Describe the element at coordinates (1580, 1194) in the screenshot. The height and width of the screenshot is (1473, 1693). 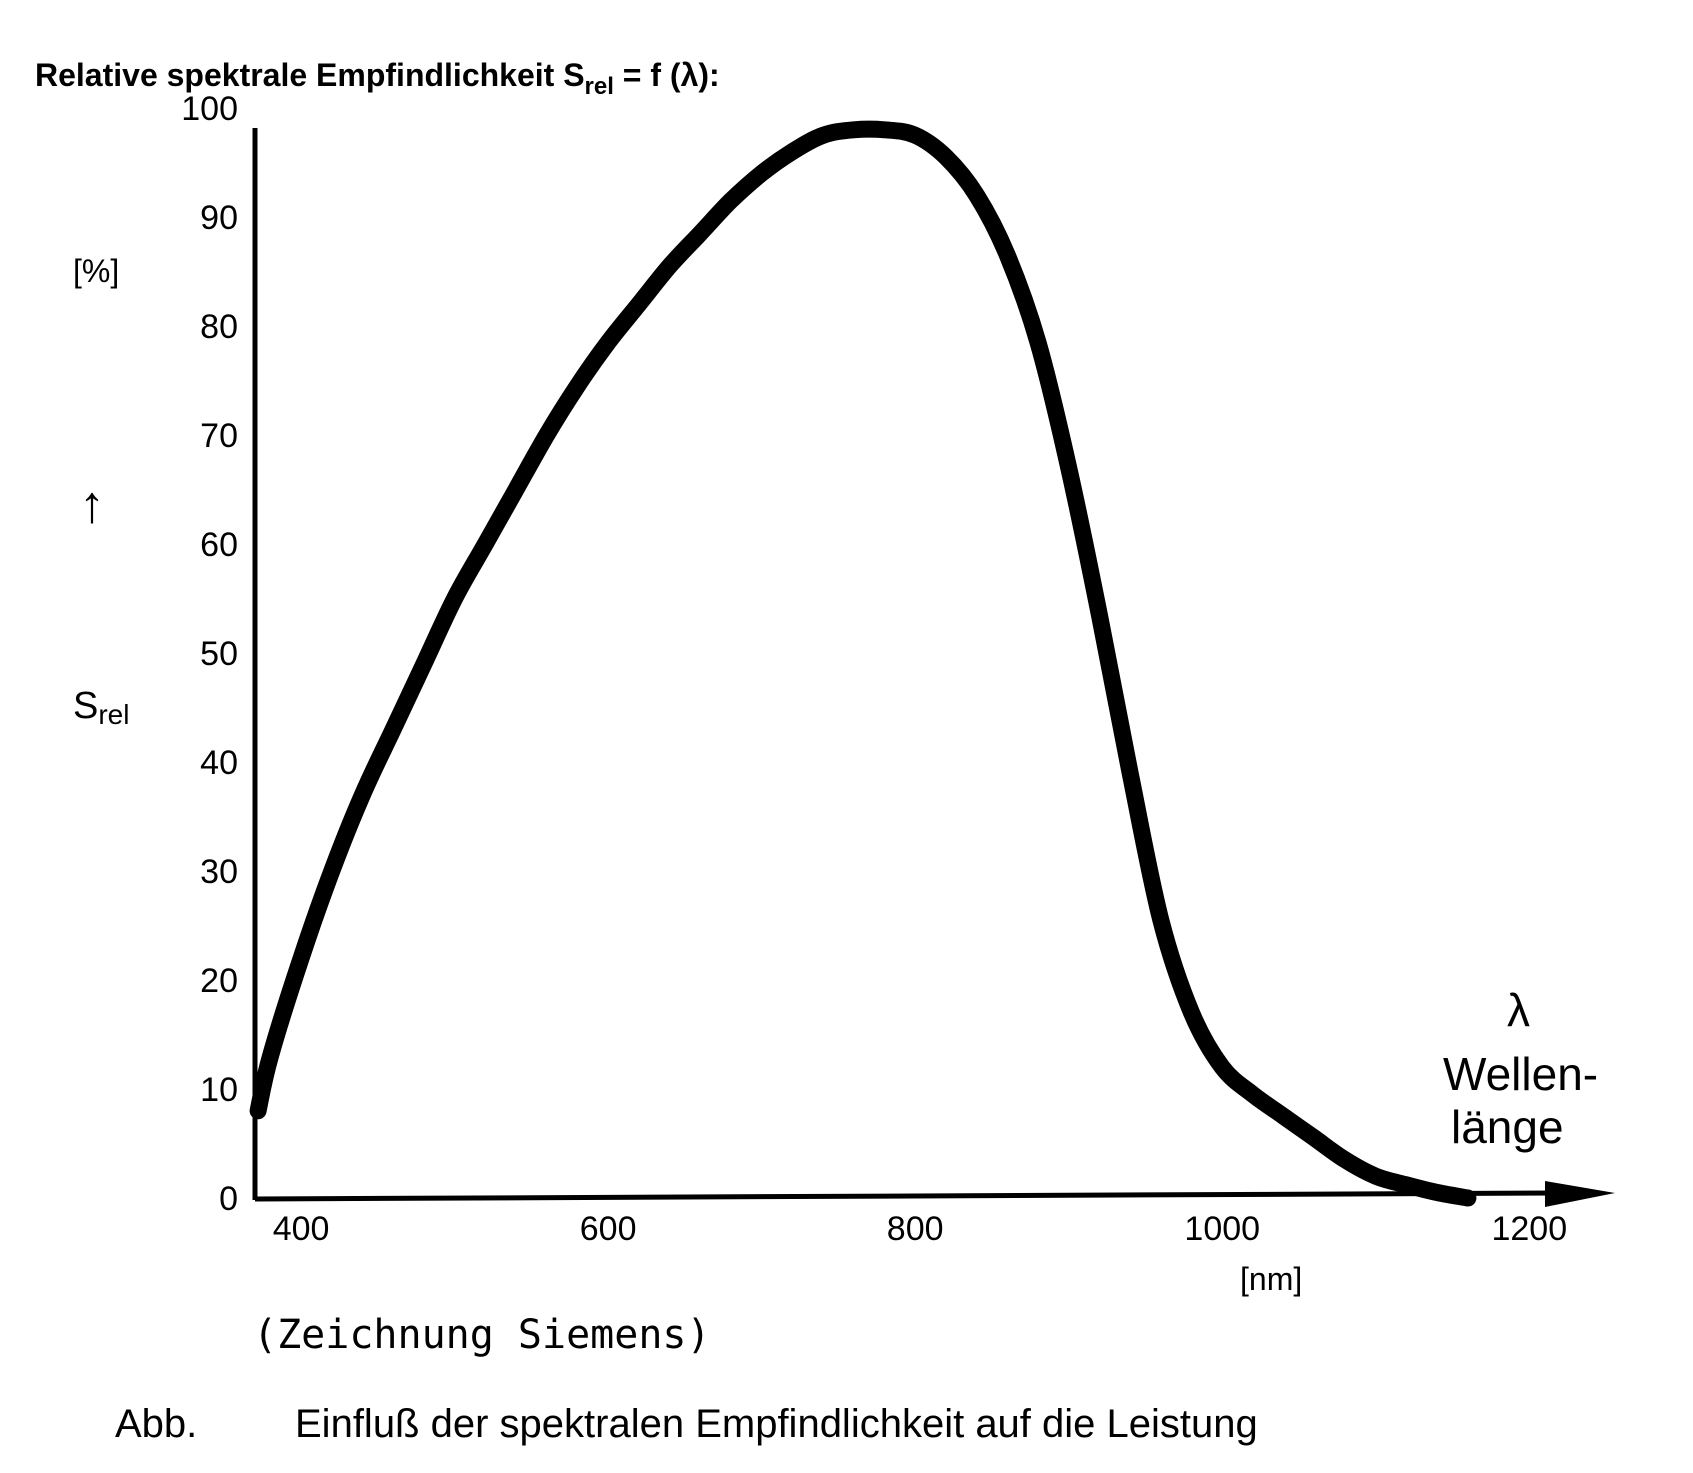
I see `x-axis-arrowhead` at that location.